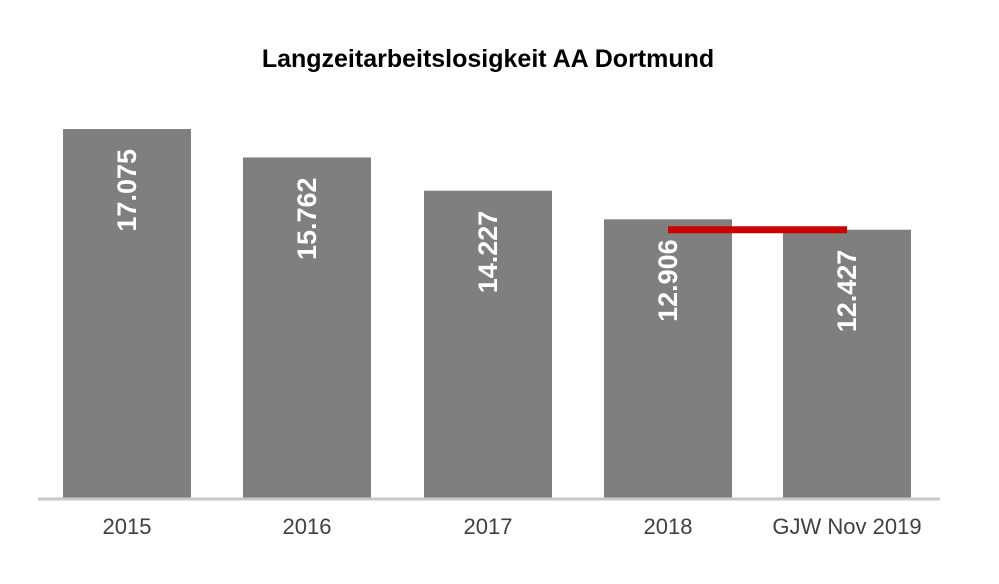 This screenshot has height=584, width=999. What do you see at coordinates (668, 280) in the screenshot?
I see `data-label: 12.906` at bounding box center [668, 280].